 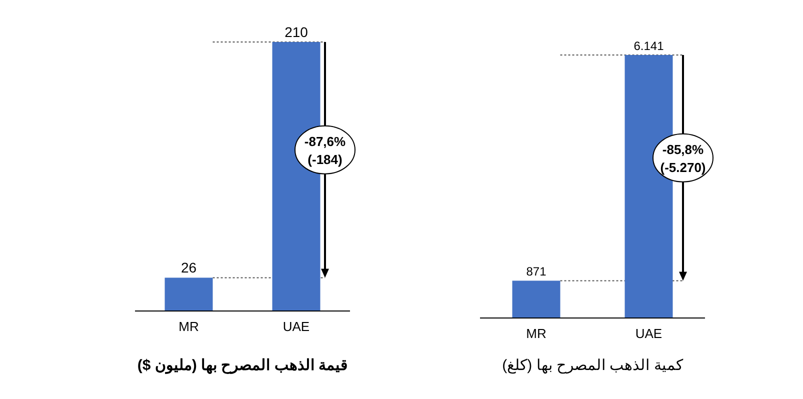 I want to click on data-label: 871, so click(x=536, y=271).